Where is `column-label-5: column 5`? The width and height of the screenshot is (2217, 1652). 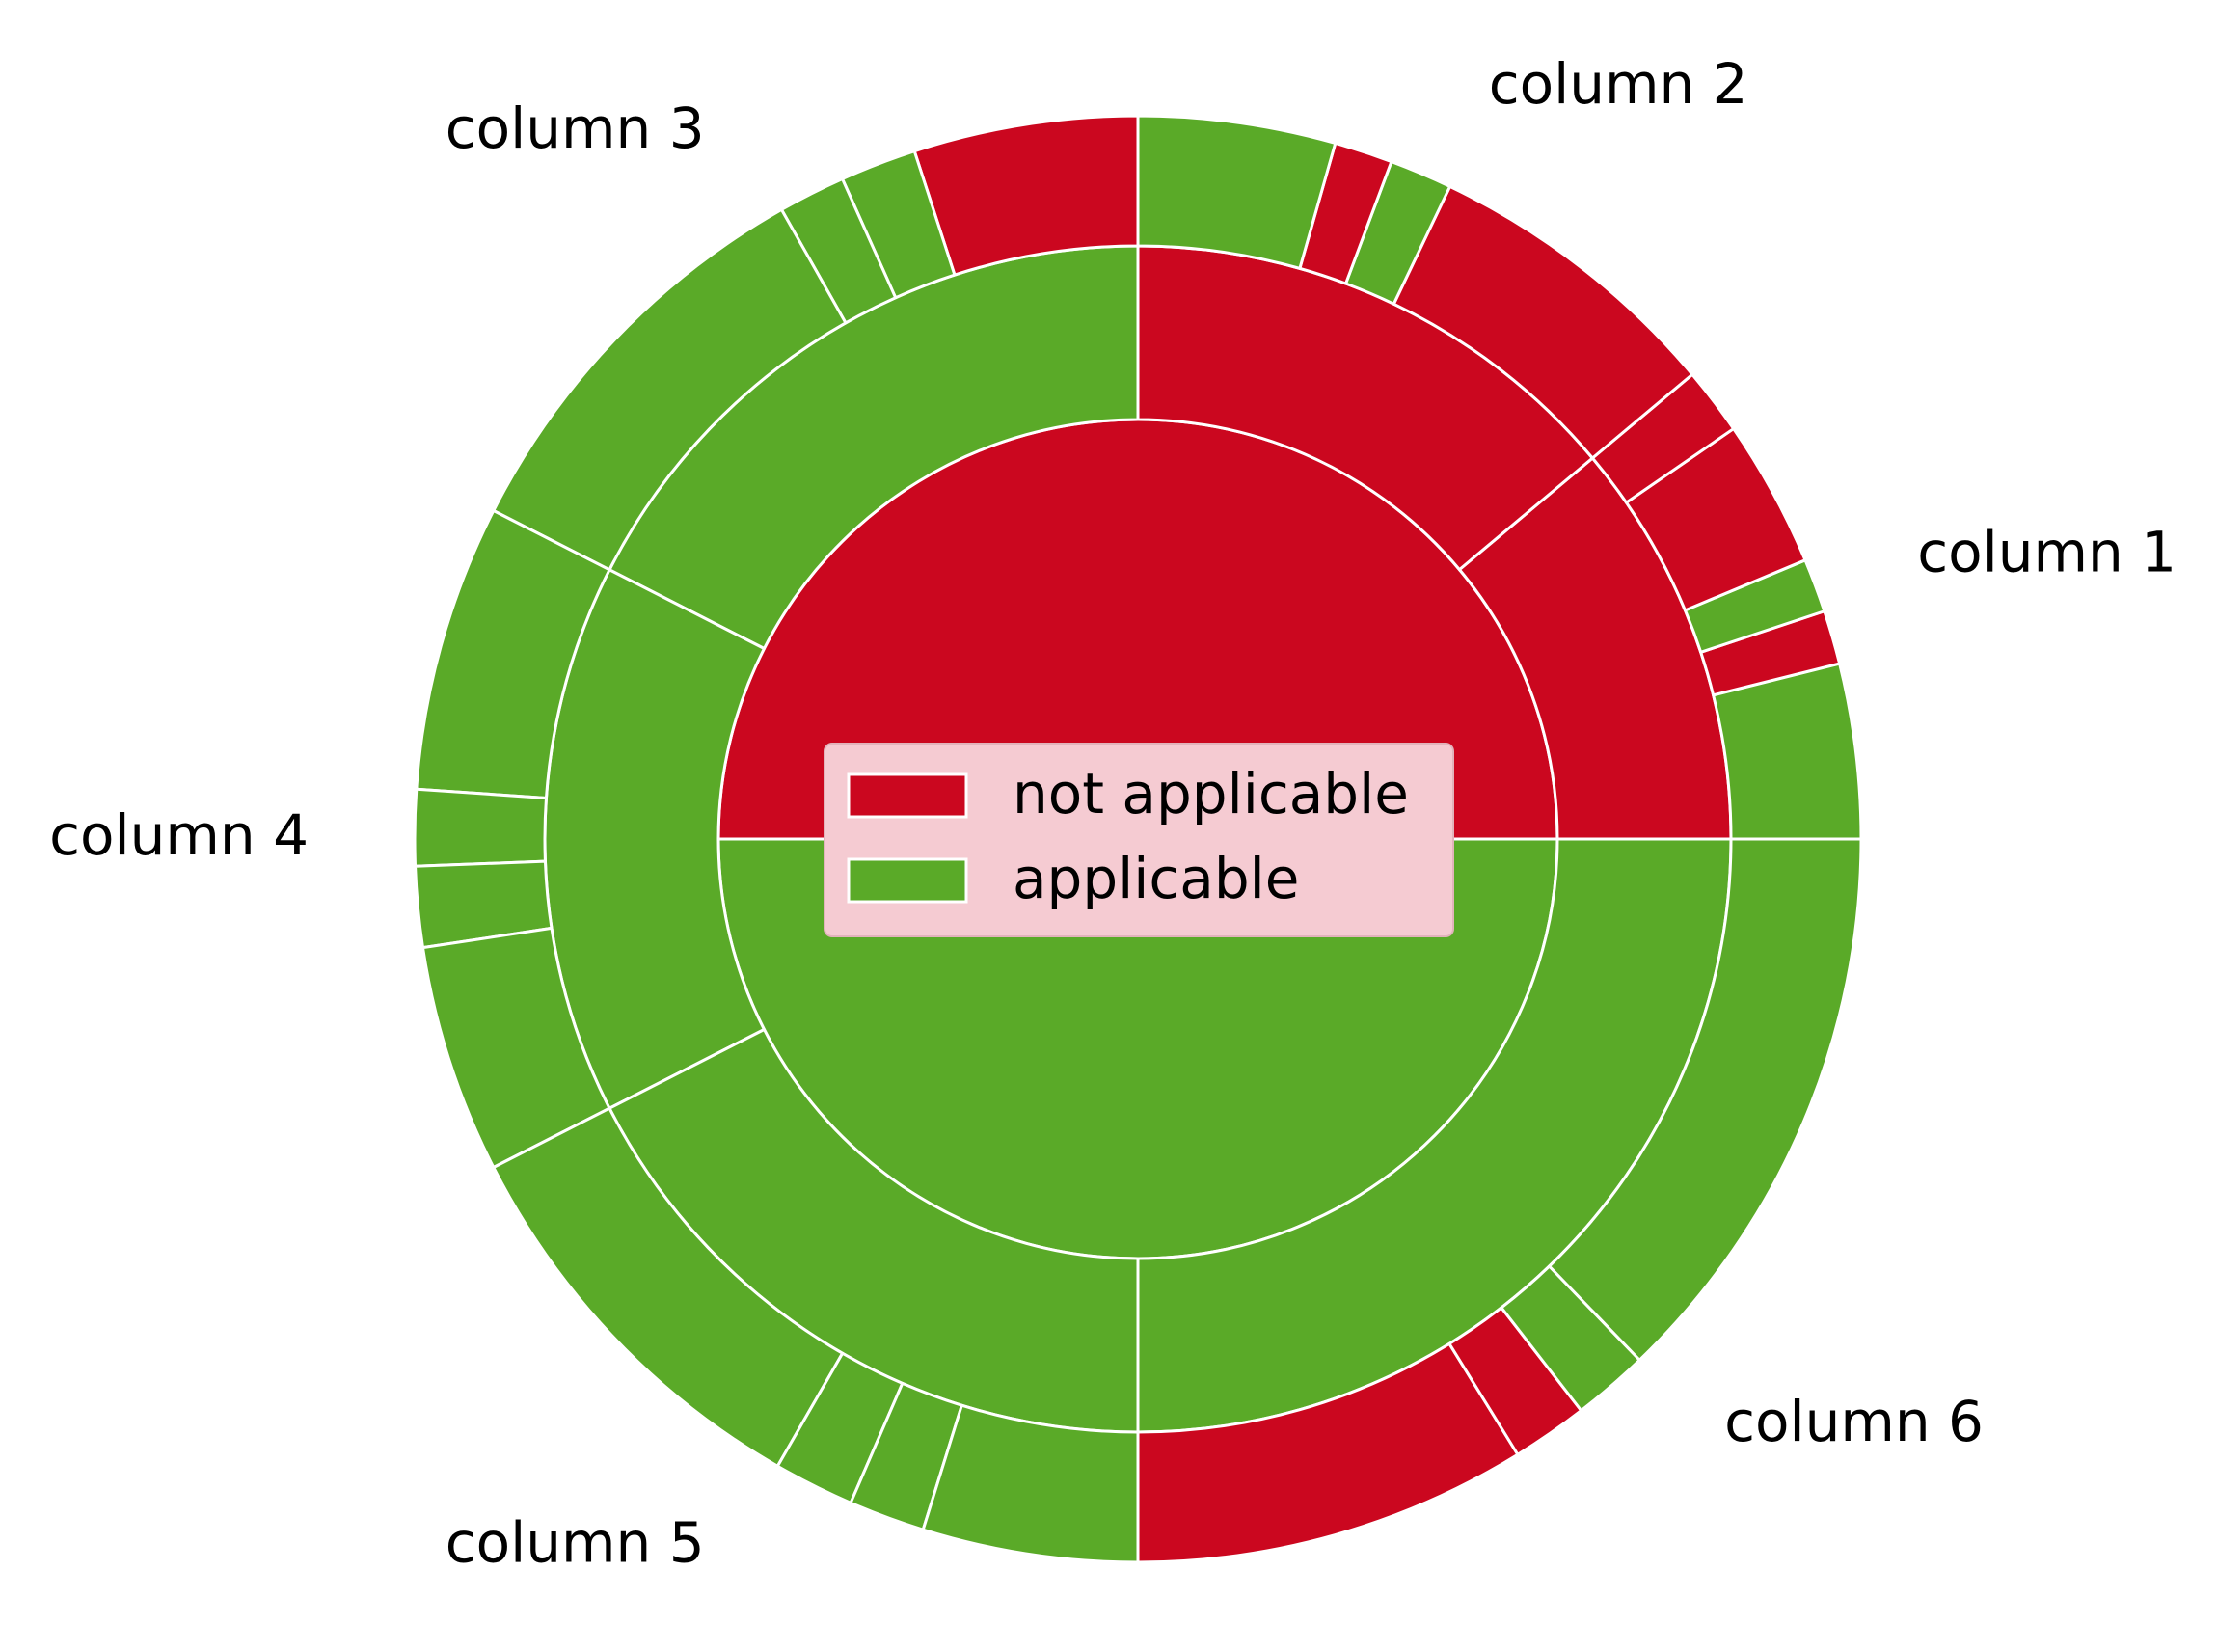 column-label-5: column 5 is located at coordinates (575, 1542).